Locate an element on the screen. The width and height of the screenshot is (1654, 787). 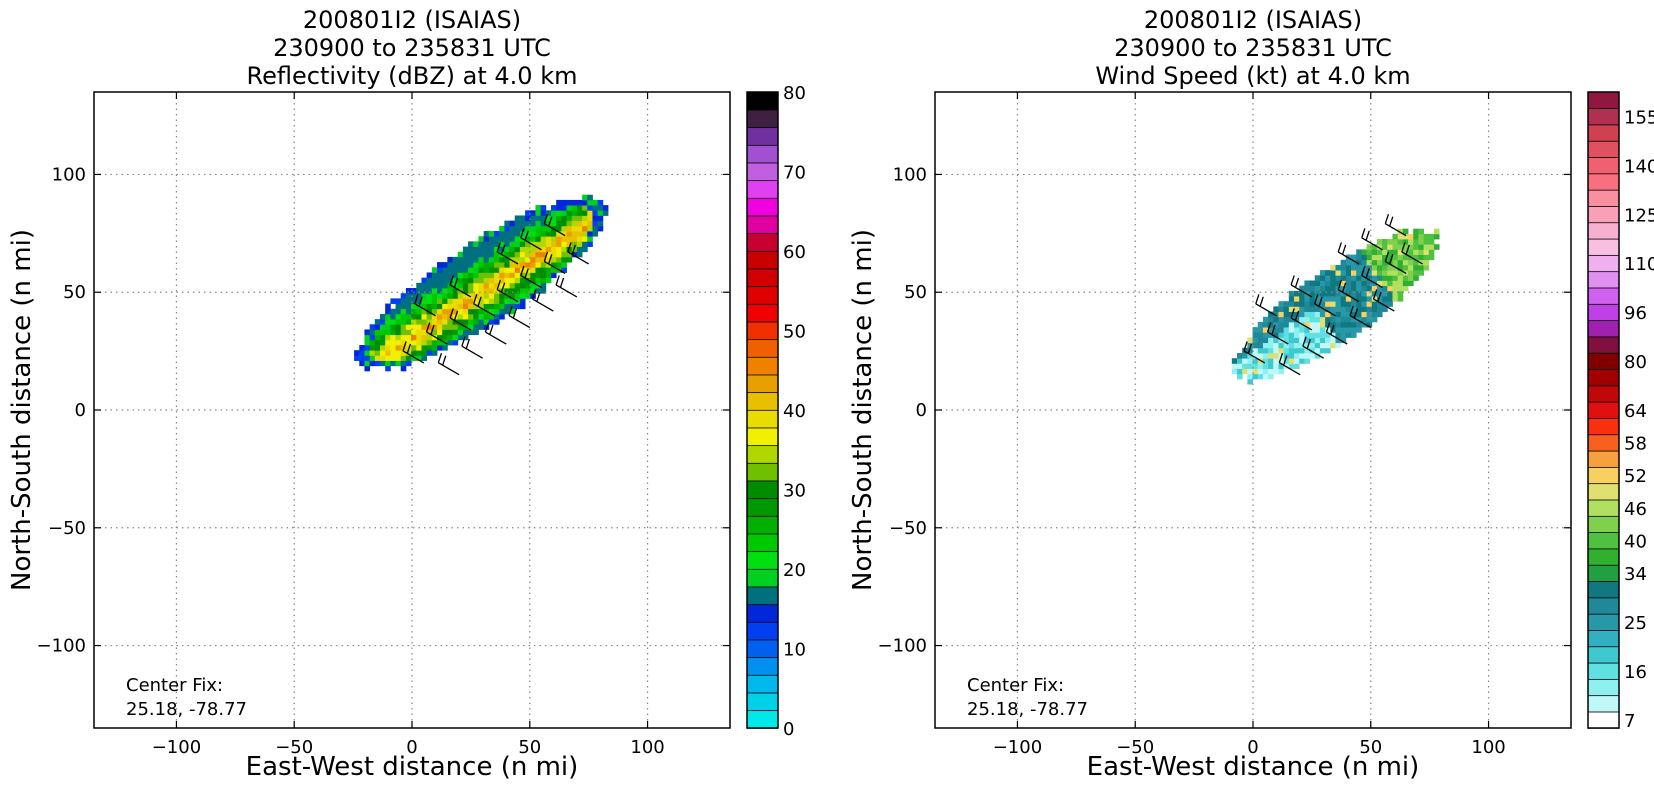
colorbar-tick-label: 140 is located at coordinates (1639, 166).